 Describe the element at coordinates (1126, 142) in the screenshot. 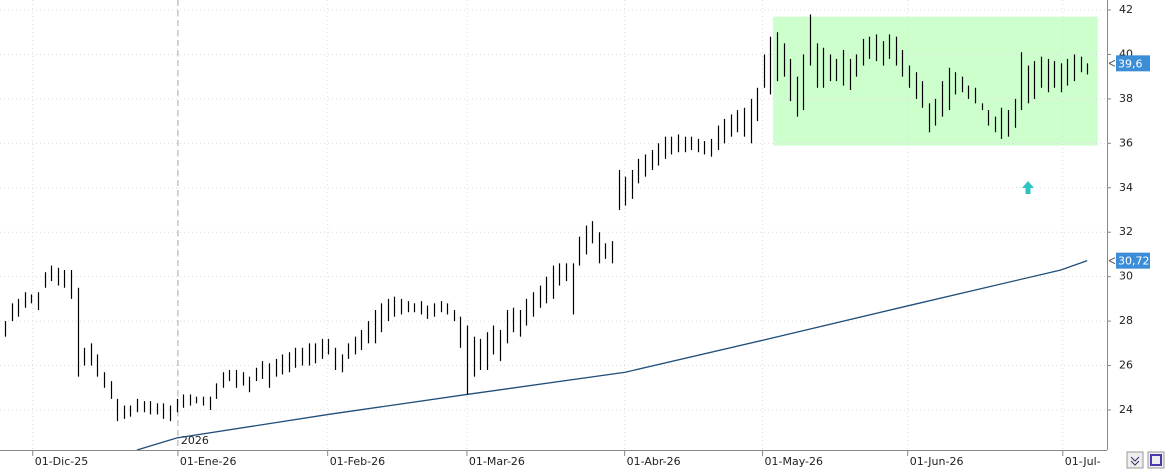

I see `y-tick-label: 36` at that location.